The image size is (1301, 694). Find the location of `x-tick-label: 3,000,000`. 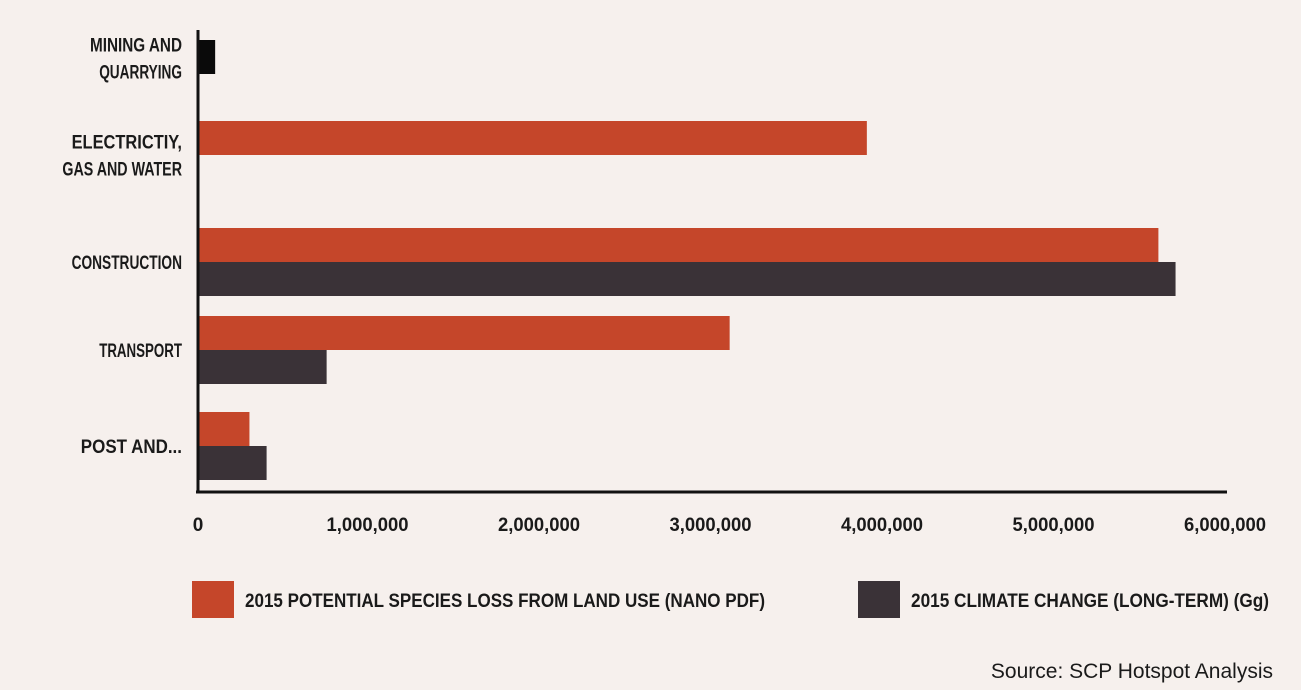

x-tick-label: 3,000,000 is located at coordinates (711, 525).